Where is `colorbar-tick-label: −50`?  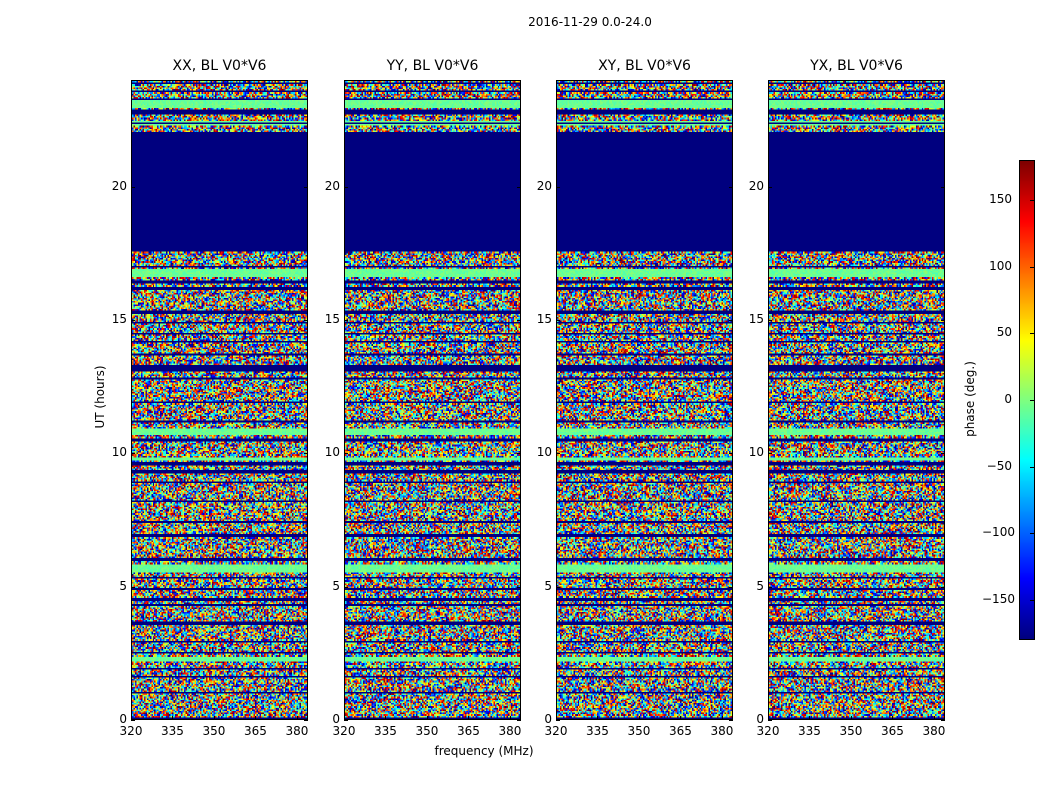 colorbar-tick-label: −50 is located at coordinates (999, 465).